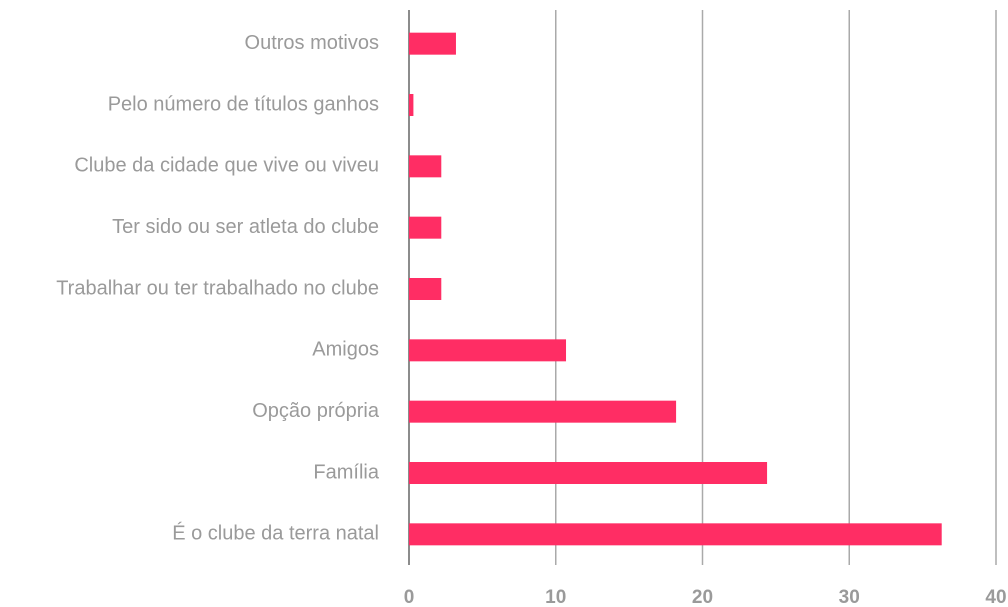 Image resolution: width=1008 pixels, height=607 pixels. Describe the element at coordinates (409, 597) in the screenshot. I see `x-tick-label: 0` at that location.